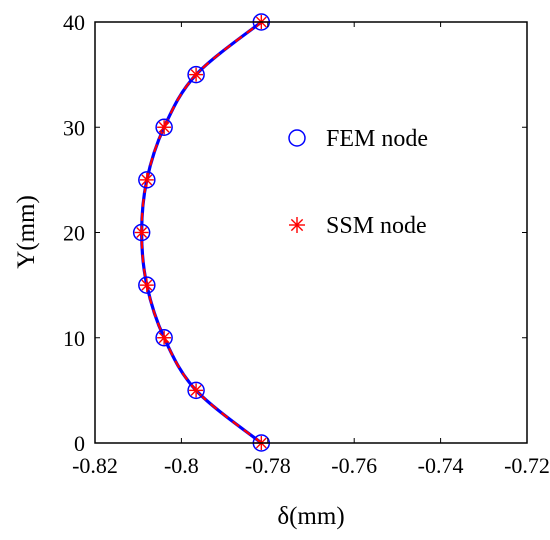  I want to click on y-tick-label: 40, so click(74, 22).